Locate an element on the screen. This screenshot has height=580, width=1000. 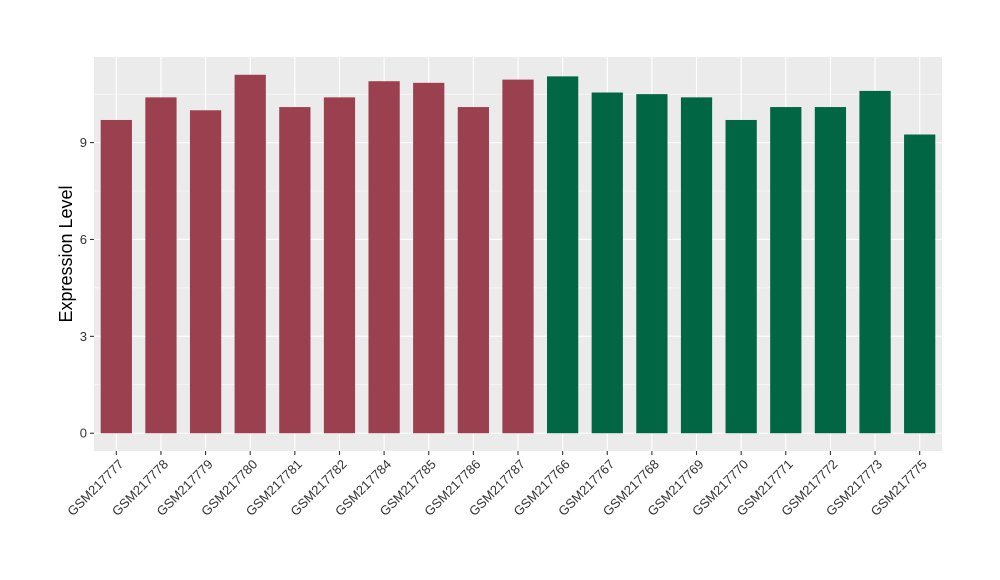
bar-GSM217777 is located at coordinates (116, 276).